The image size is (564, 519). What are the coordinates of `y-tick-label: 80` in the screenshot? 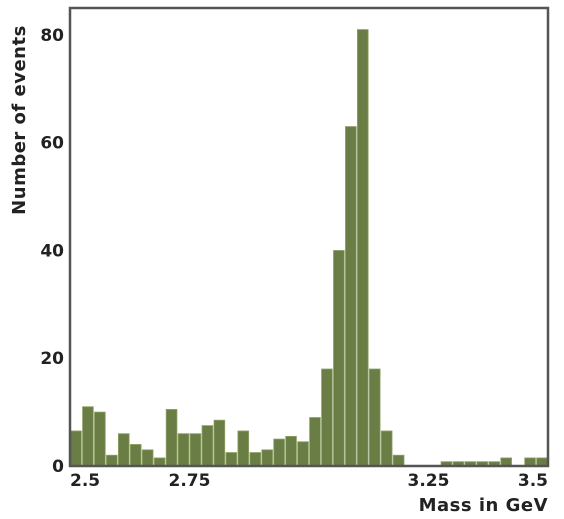 It's located at (52, 36).